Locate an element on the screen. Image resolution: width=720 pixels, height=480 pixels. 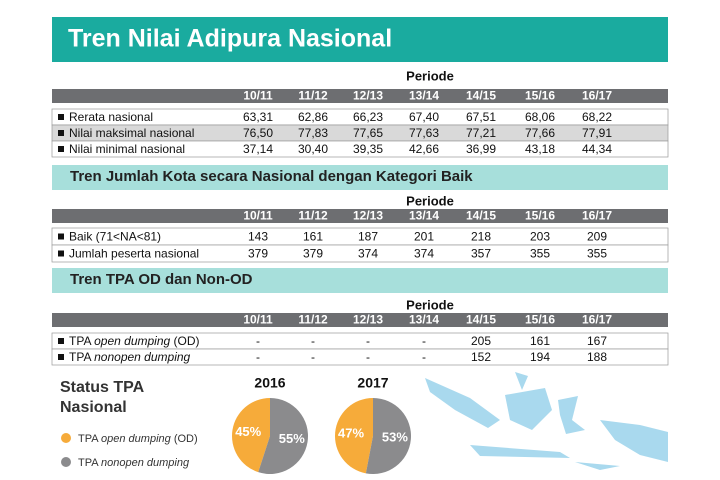
section-heading: Tren TPA OD dan Non-OD is located at coordinates (161, 279).